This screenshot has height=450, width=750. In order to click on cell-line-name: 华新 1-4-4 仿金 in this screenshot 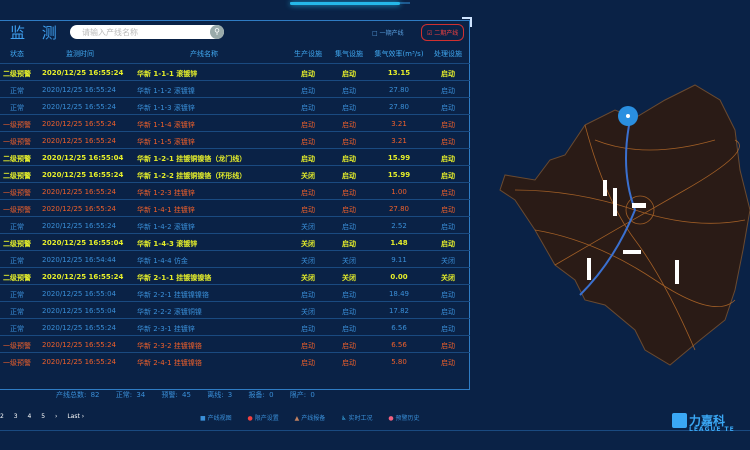, I will do `click(162, 261)`.